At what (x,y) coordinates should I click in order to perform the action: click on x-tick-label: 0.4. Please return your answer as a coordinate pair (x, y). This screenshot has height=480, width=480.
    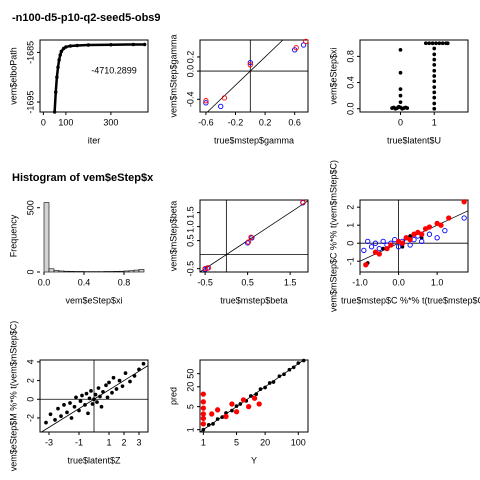
    Looking at the image, I should click on (84, 282).